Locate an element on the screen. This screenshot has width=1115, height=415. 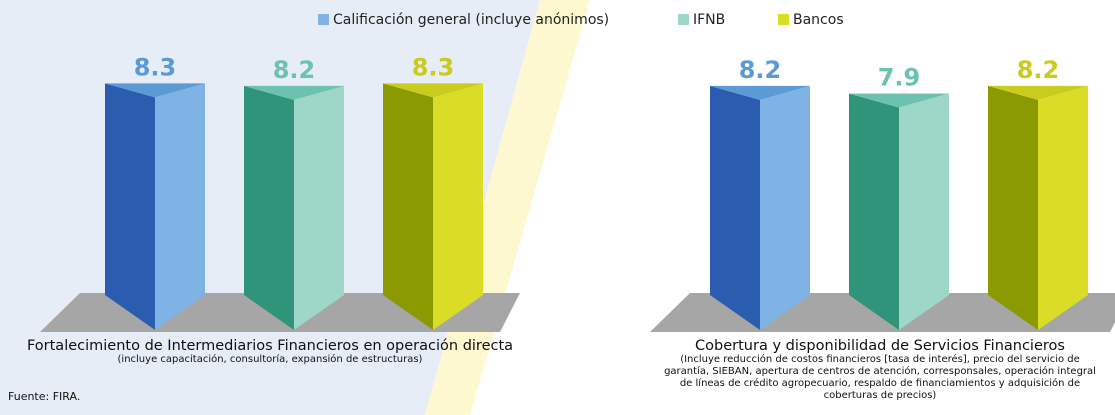
legend-label: Calificación general (incluye anónimos) is located at coordinates (471, 20).